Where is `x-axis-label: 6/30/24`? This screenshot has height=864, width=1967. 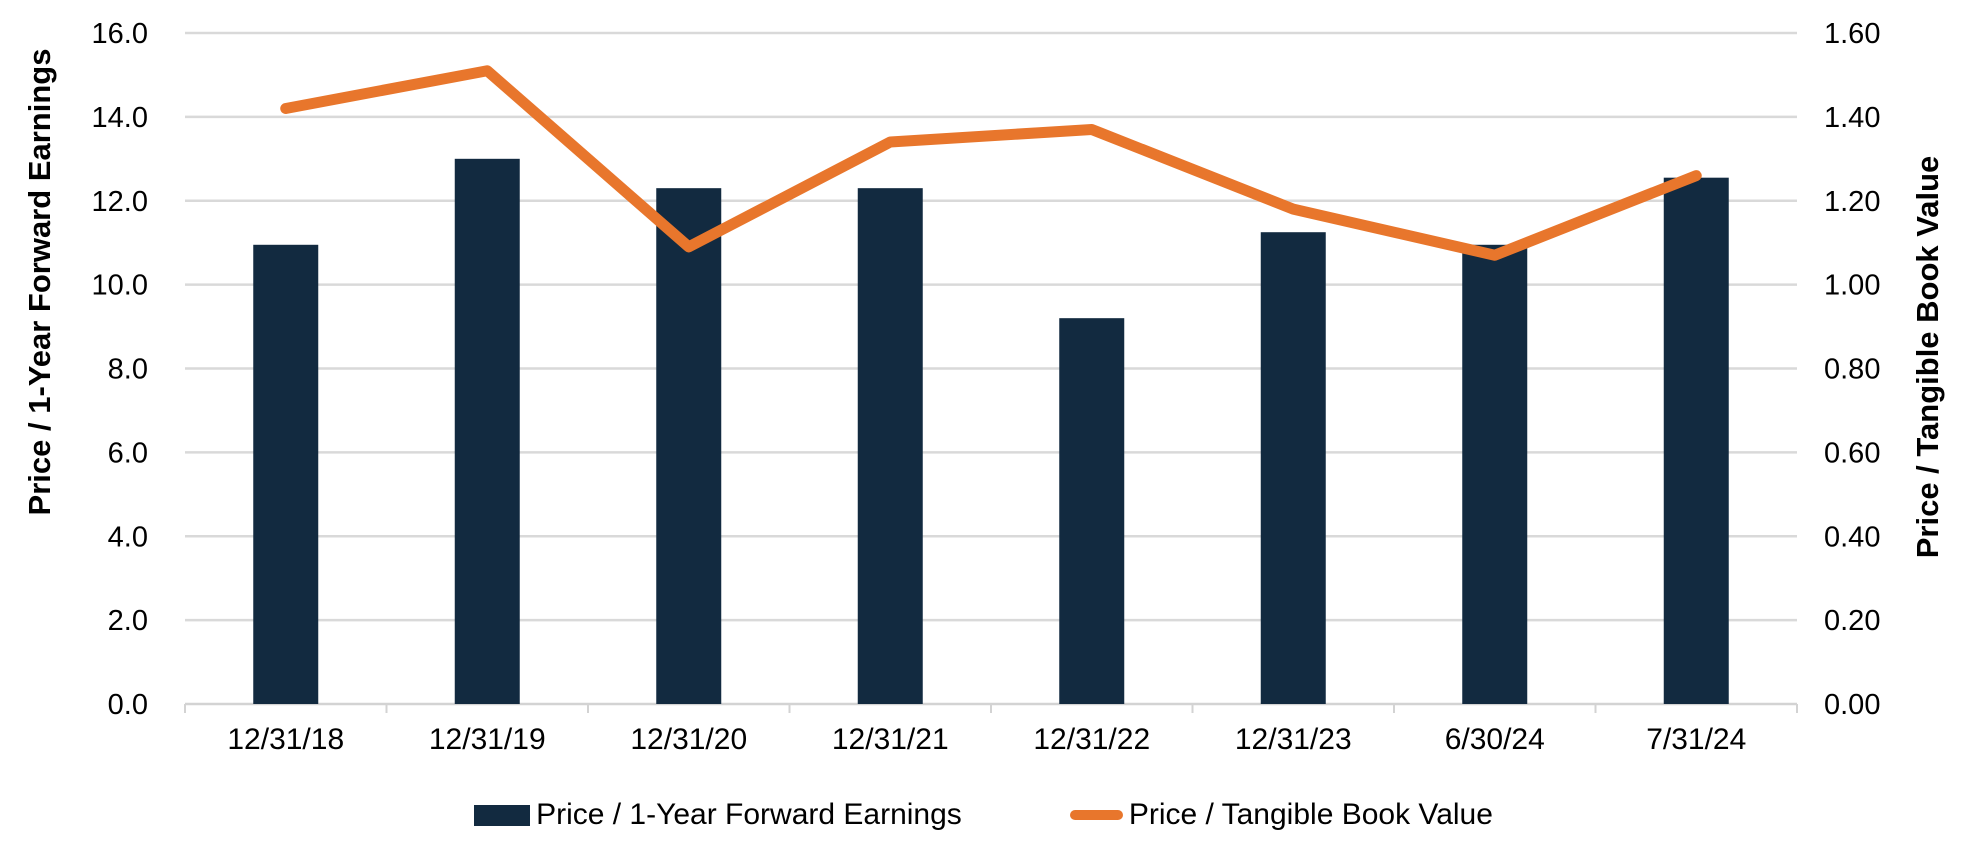 x-axis-label: 6/30/24 is located at coordinates (1495, 739).